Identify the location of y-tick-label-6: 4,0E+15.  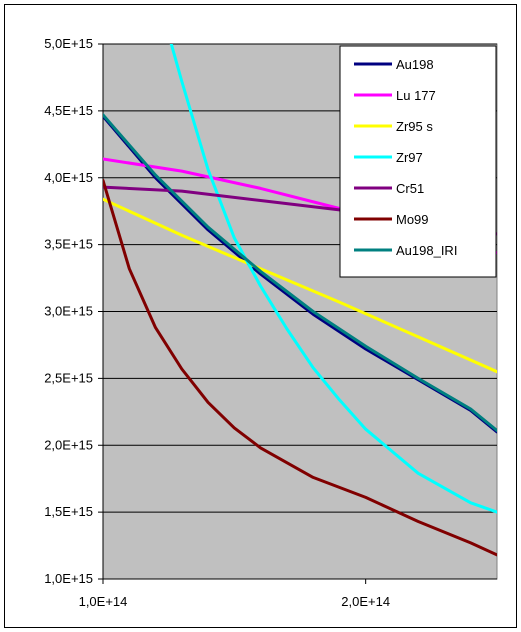
(68, 177).